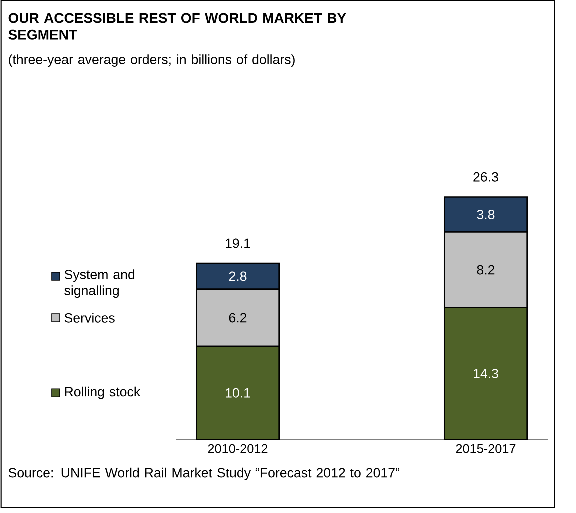 Image resolution: width=576 pixels, height=513 pixels. What do you see at coordinates (486, 373) in the screenshot?
I see `data-label: 14.3` at bounding box center [486, 373].